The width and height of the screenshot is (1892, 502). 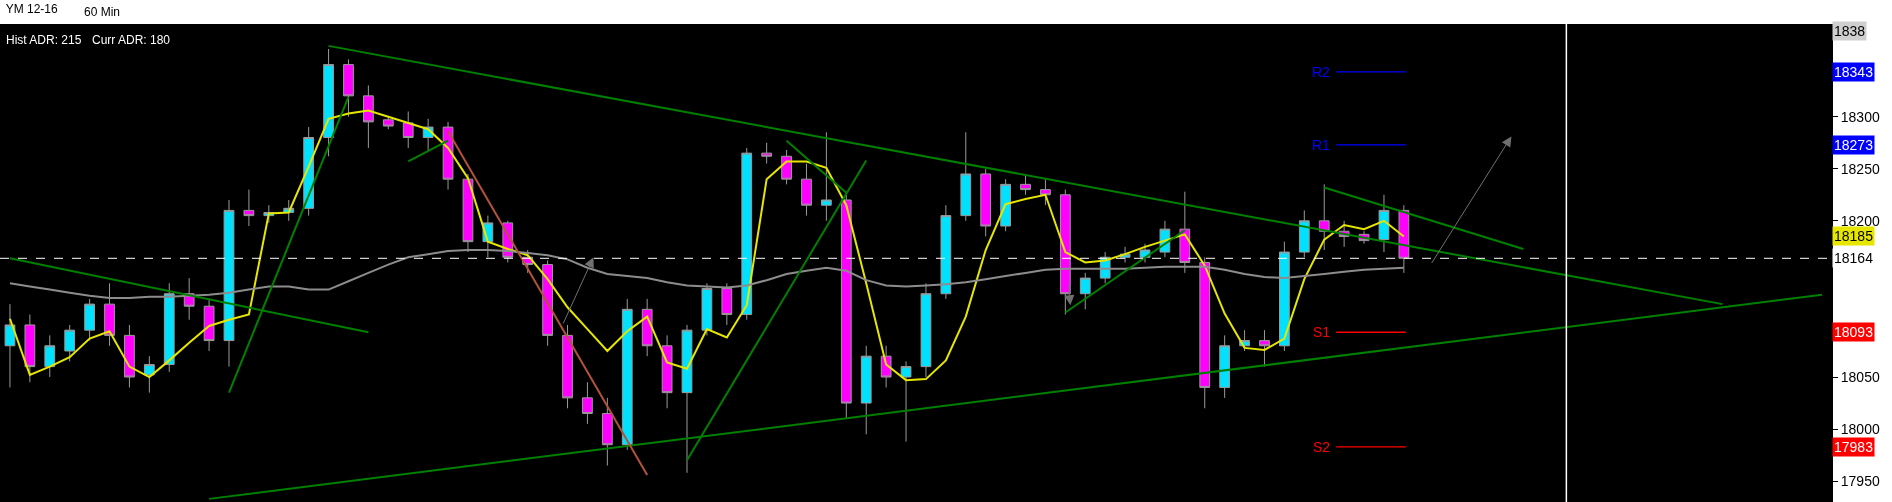 What do you see at coordinates (1321, 72) in the screenshot?
I see `ref-line-label: R2` at bounding box center [1321, 72].